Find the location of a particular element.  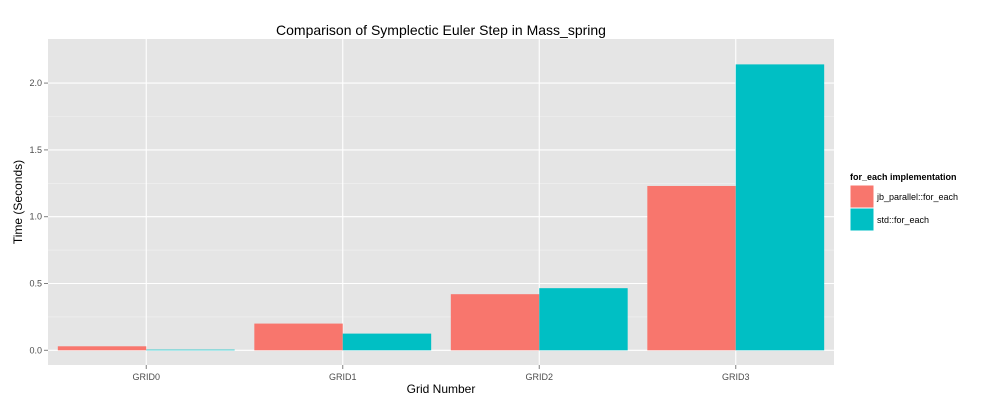

x-tick-label: GRID1 is located at coordinates (343, 377).